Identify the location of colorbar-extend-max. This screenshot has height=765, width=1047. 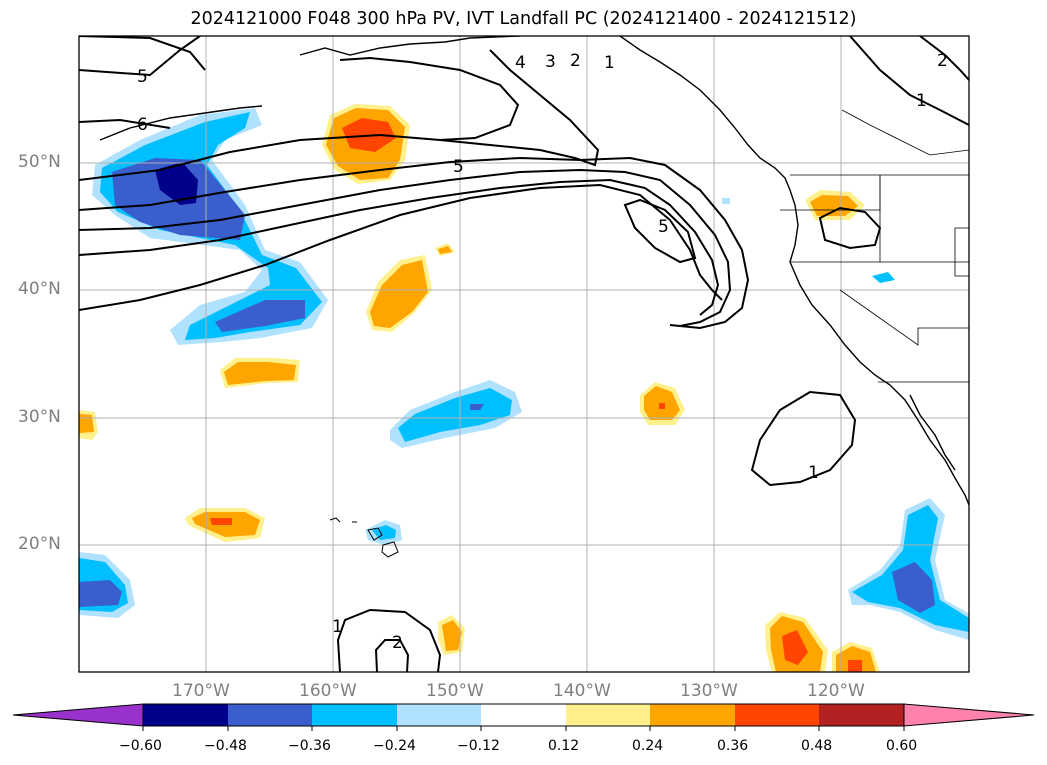
(969, 715).